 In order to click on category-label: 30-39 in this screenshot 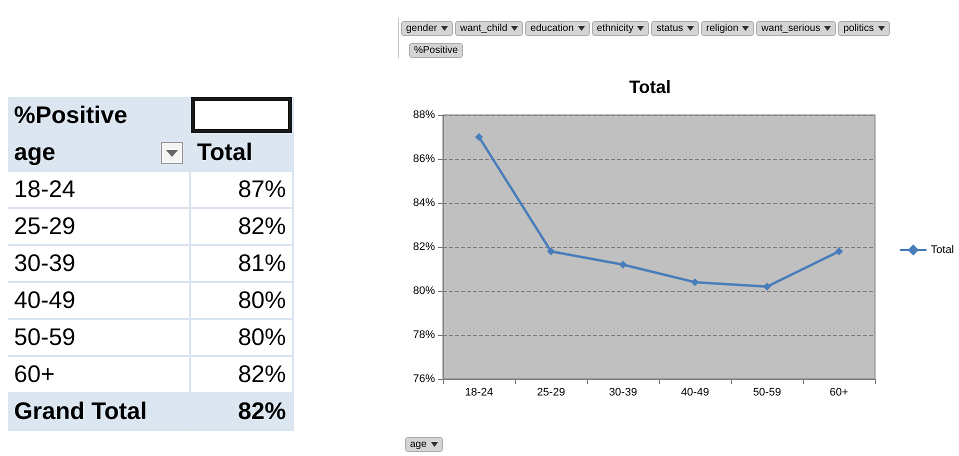, I will do `click(45, 263)`.